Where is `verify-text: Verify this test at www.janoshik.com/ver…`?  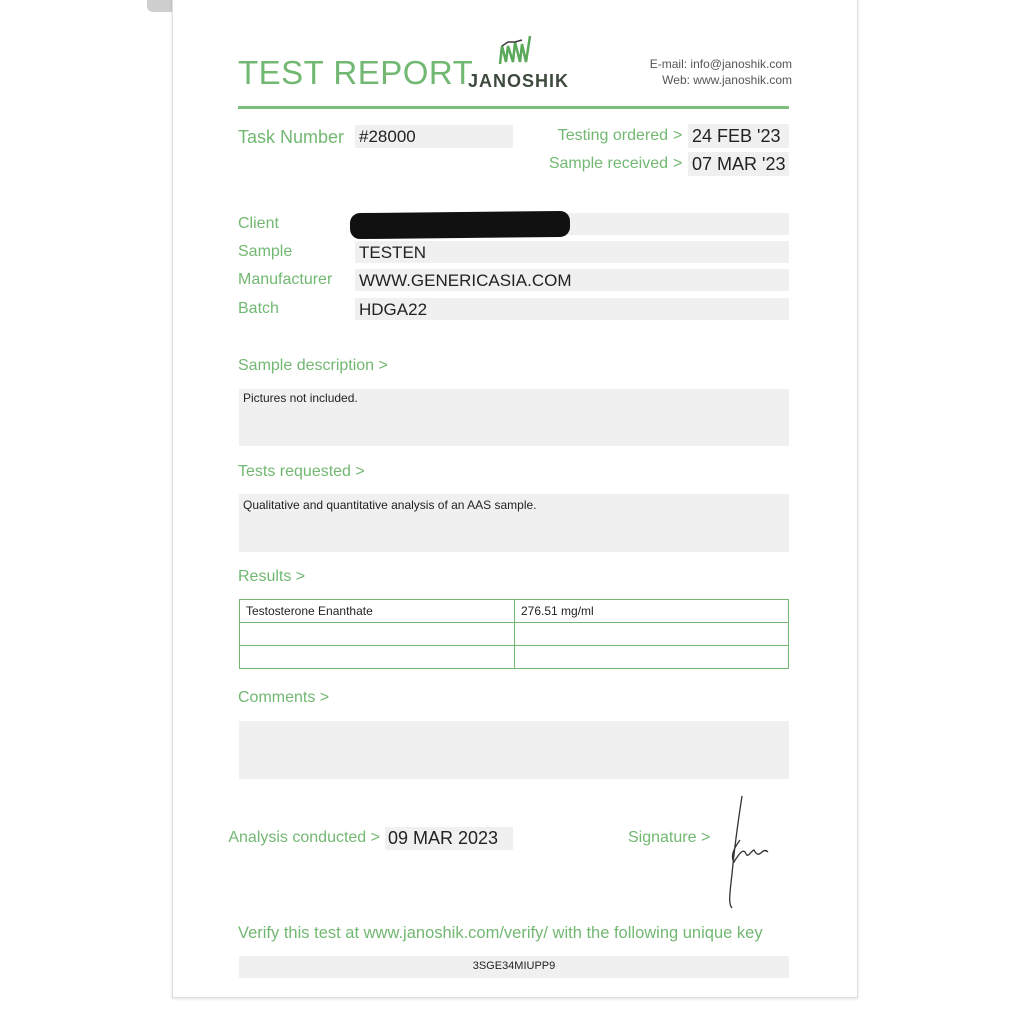 verify-text: Verify this test at www.janoshik.com/ver… is located at coordinates (500, 933).